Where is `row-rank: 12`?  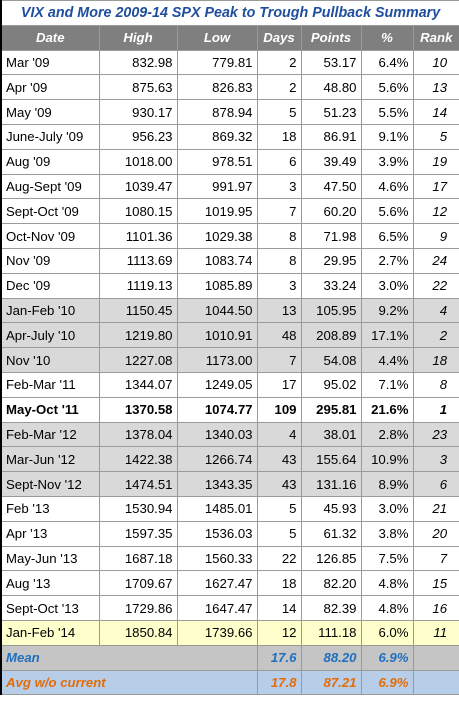
row-rank: 12 is located at coordinates (435, 211).